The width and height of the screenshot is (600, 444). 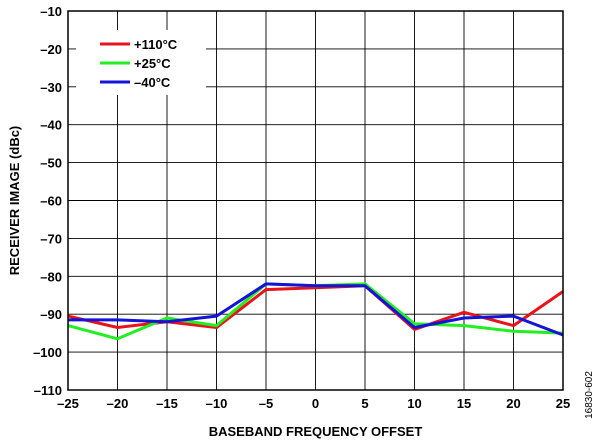 I want to click on y-tick-label: –20, so click(x=51, y=49).